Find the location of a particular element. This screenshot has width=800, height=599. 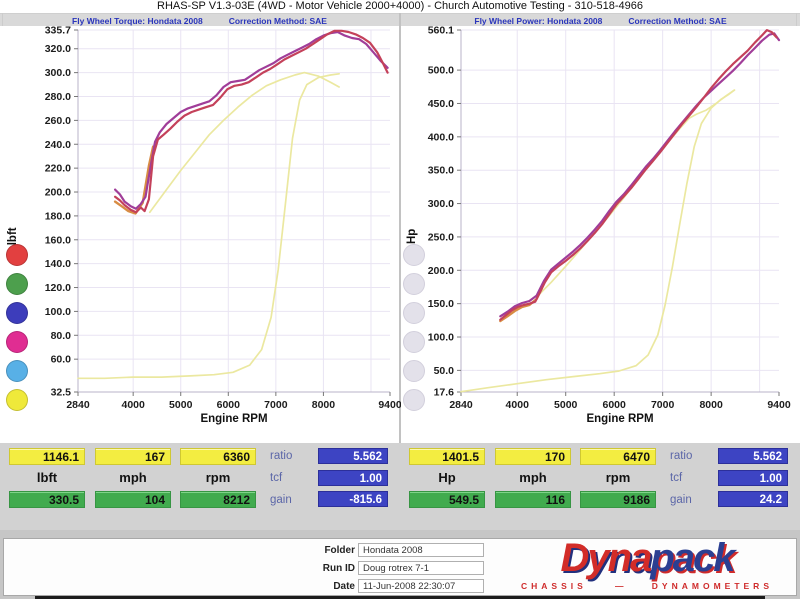

y-tick-label: 32.5 is located at coordinates (61, 393).